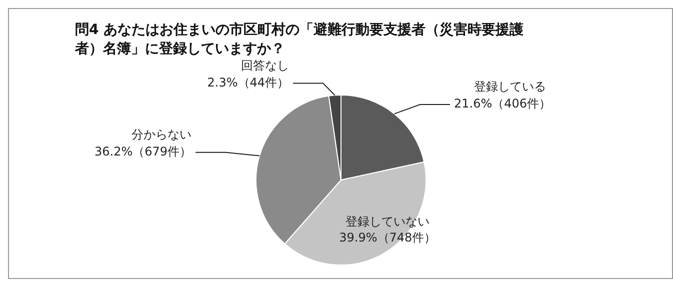 The width and height of the screenshot is (673, 287). What do you see at coordinates (265, 65) in the screenshot?
I see `slice-label: 回答なし` at bounding box center [265, 65].